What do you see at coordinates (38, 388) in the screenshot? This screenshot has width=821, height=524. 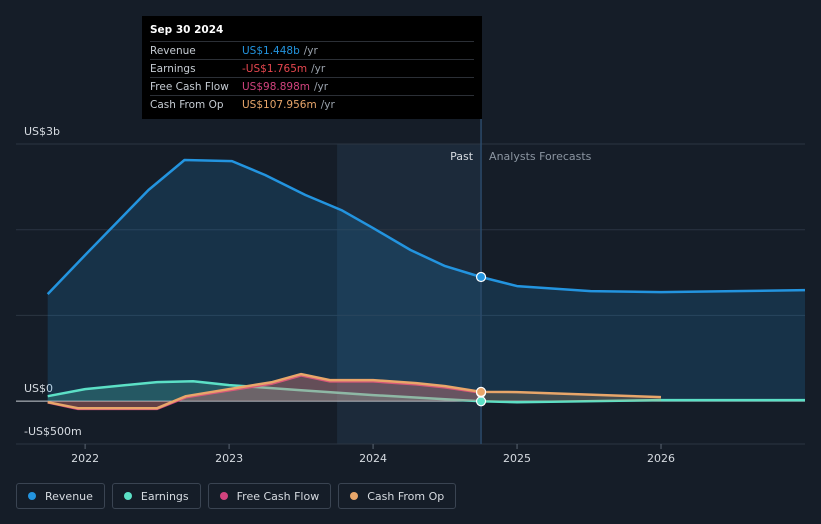 I see `y-tick-label: US$0` at bounding box center [38, 388].